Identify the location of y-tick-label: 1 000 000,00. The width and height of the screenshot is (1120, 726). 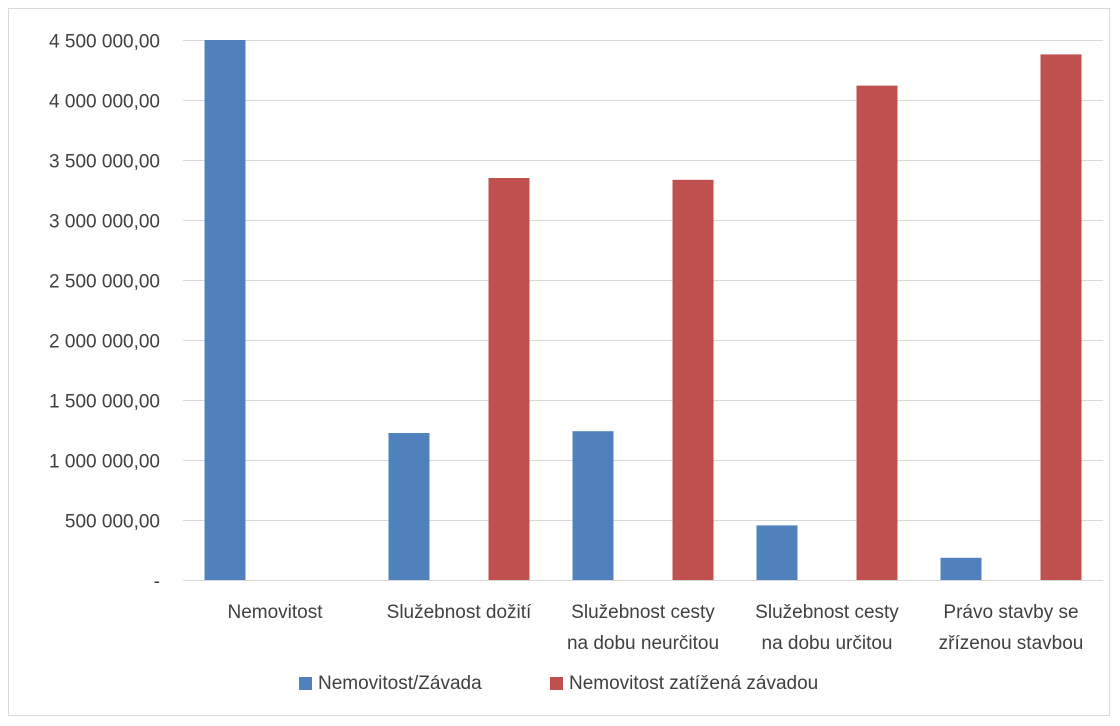
(104, 462).